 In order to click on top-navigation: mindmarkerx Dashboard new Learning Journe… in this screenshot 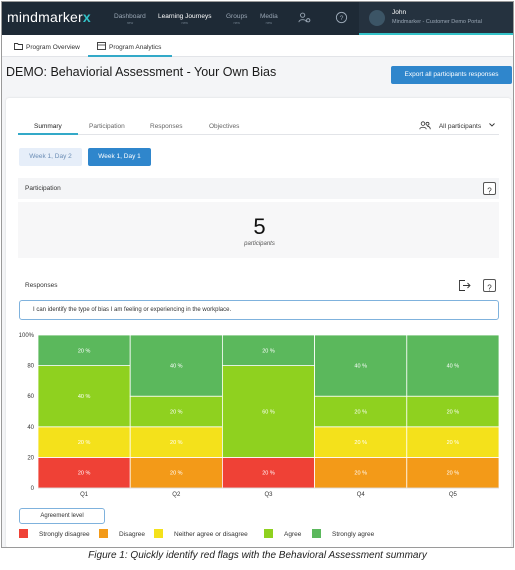, I will do `click(257, 18)`.